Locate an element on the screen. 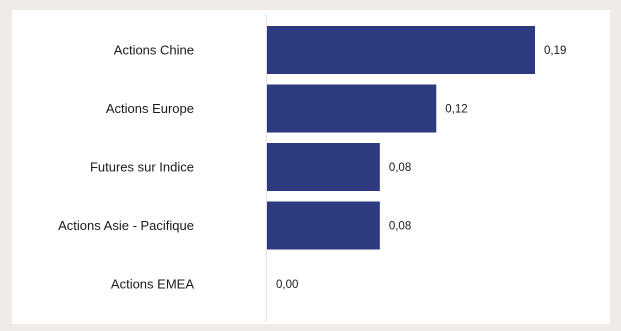 The width and height of the screenshot is (621, 331). value-label: 0,00 is located at coordinates (287, 285).